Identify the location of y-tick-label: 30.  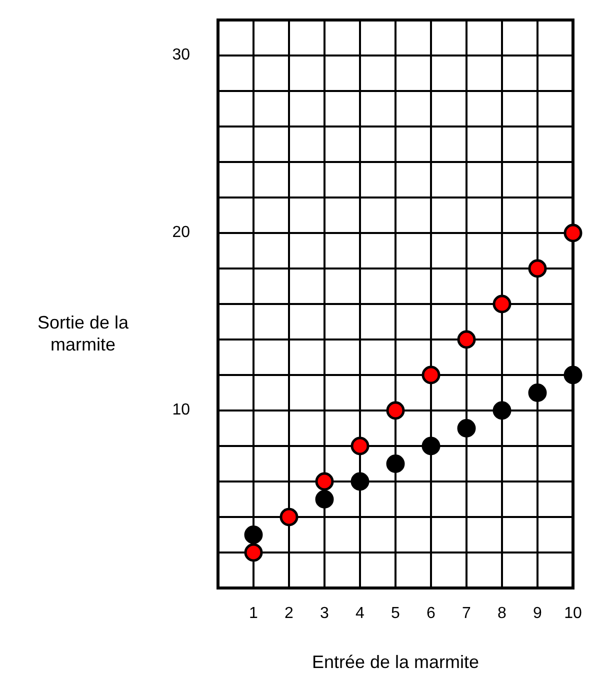
(181, 55).